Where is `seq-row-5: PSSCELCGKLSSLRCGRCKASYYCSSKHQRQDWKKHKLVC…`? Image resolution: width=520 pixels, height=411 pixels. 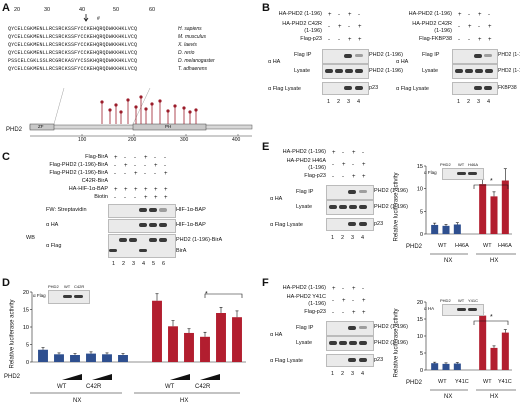
seq-row-5: PSSCELCGKLSSLRCGRCKASYYCSSKHQRQDWKKHKLVC… is located at coordinates (73, 61).